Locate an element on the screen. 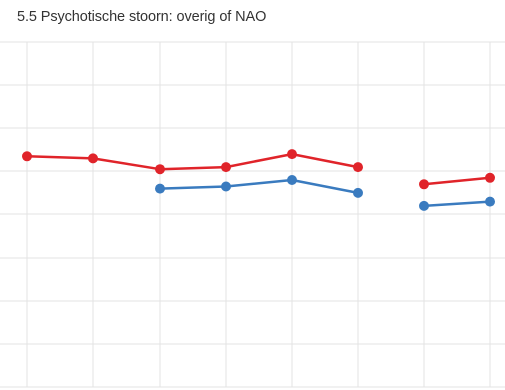  chart-lines is located at coordinates (258, 180).